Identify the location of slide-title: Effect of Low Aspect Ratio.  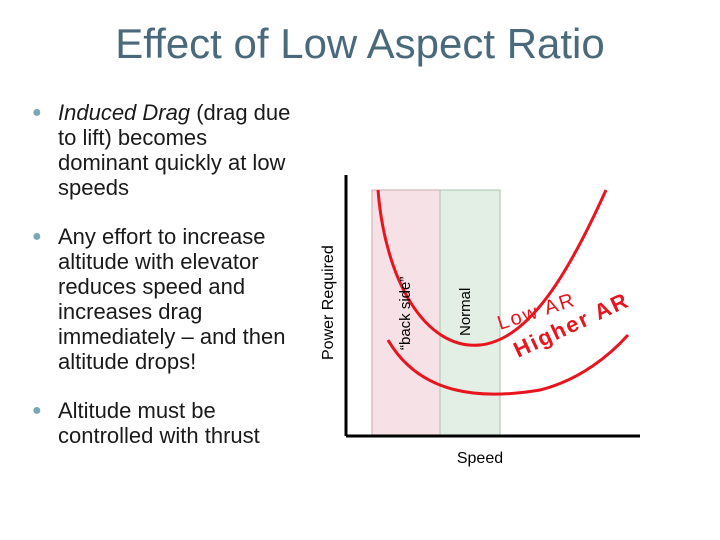
(360, 43).